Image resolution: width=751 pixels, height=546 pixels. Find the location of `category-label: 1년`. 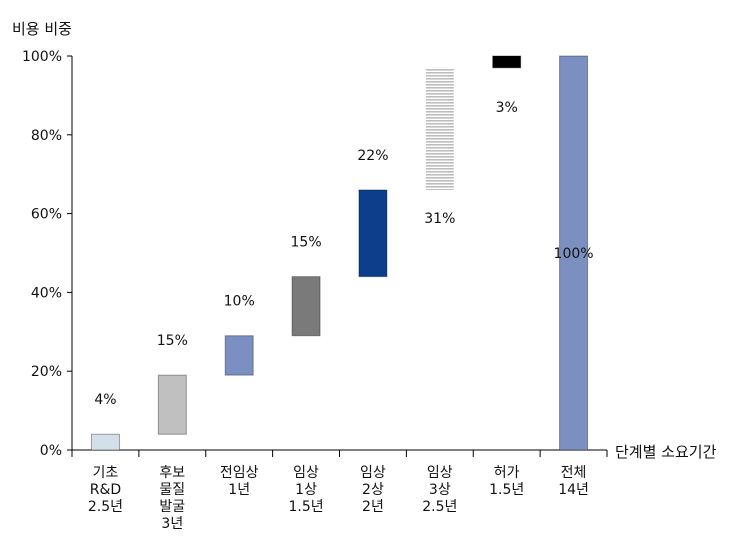

category-label: 1년 is located at coordinates (239, 490).